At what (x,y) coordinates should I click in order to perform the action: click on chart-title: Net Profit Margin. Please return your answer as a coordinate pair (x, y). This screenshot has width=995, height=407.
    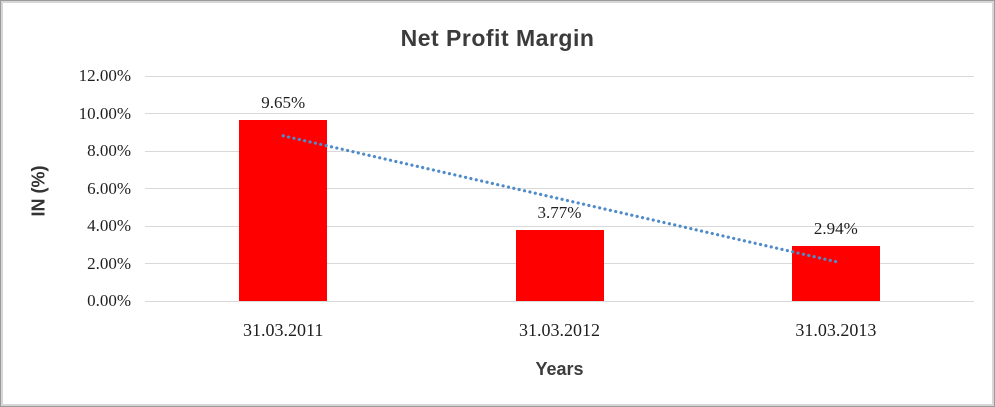
    Looking at the image, I should click on (497, 38).